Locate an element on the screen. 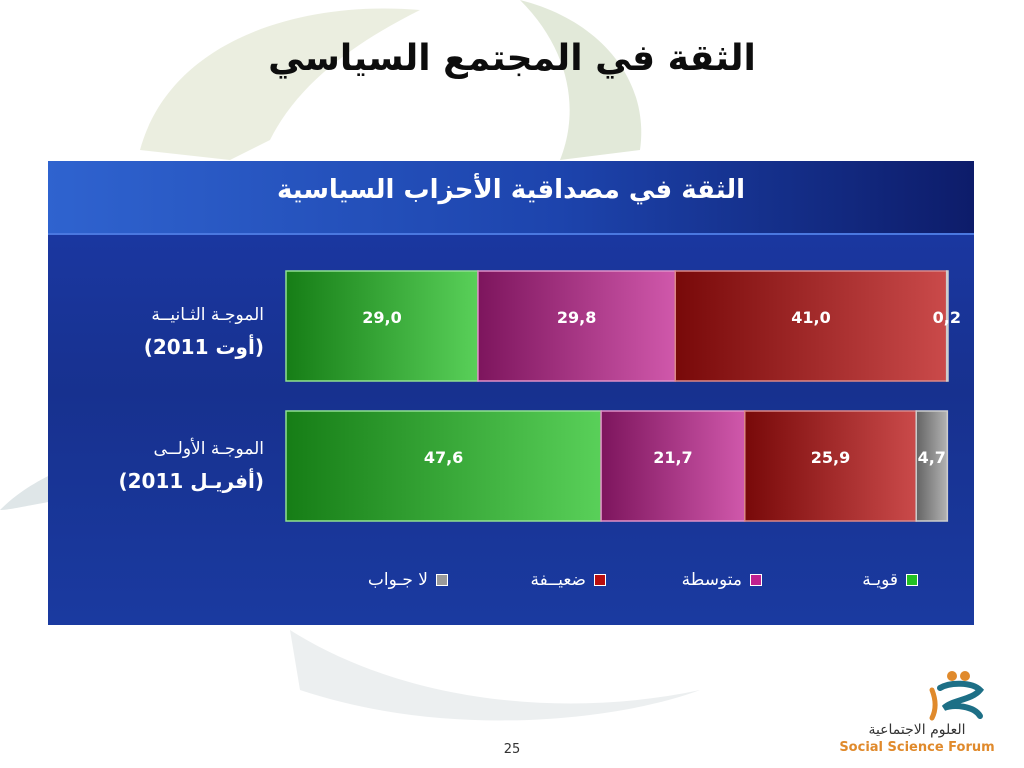 The image size is (1024, 768). legend-swatch-no-answer is located at coordinates (442, 580).